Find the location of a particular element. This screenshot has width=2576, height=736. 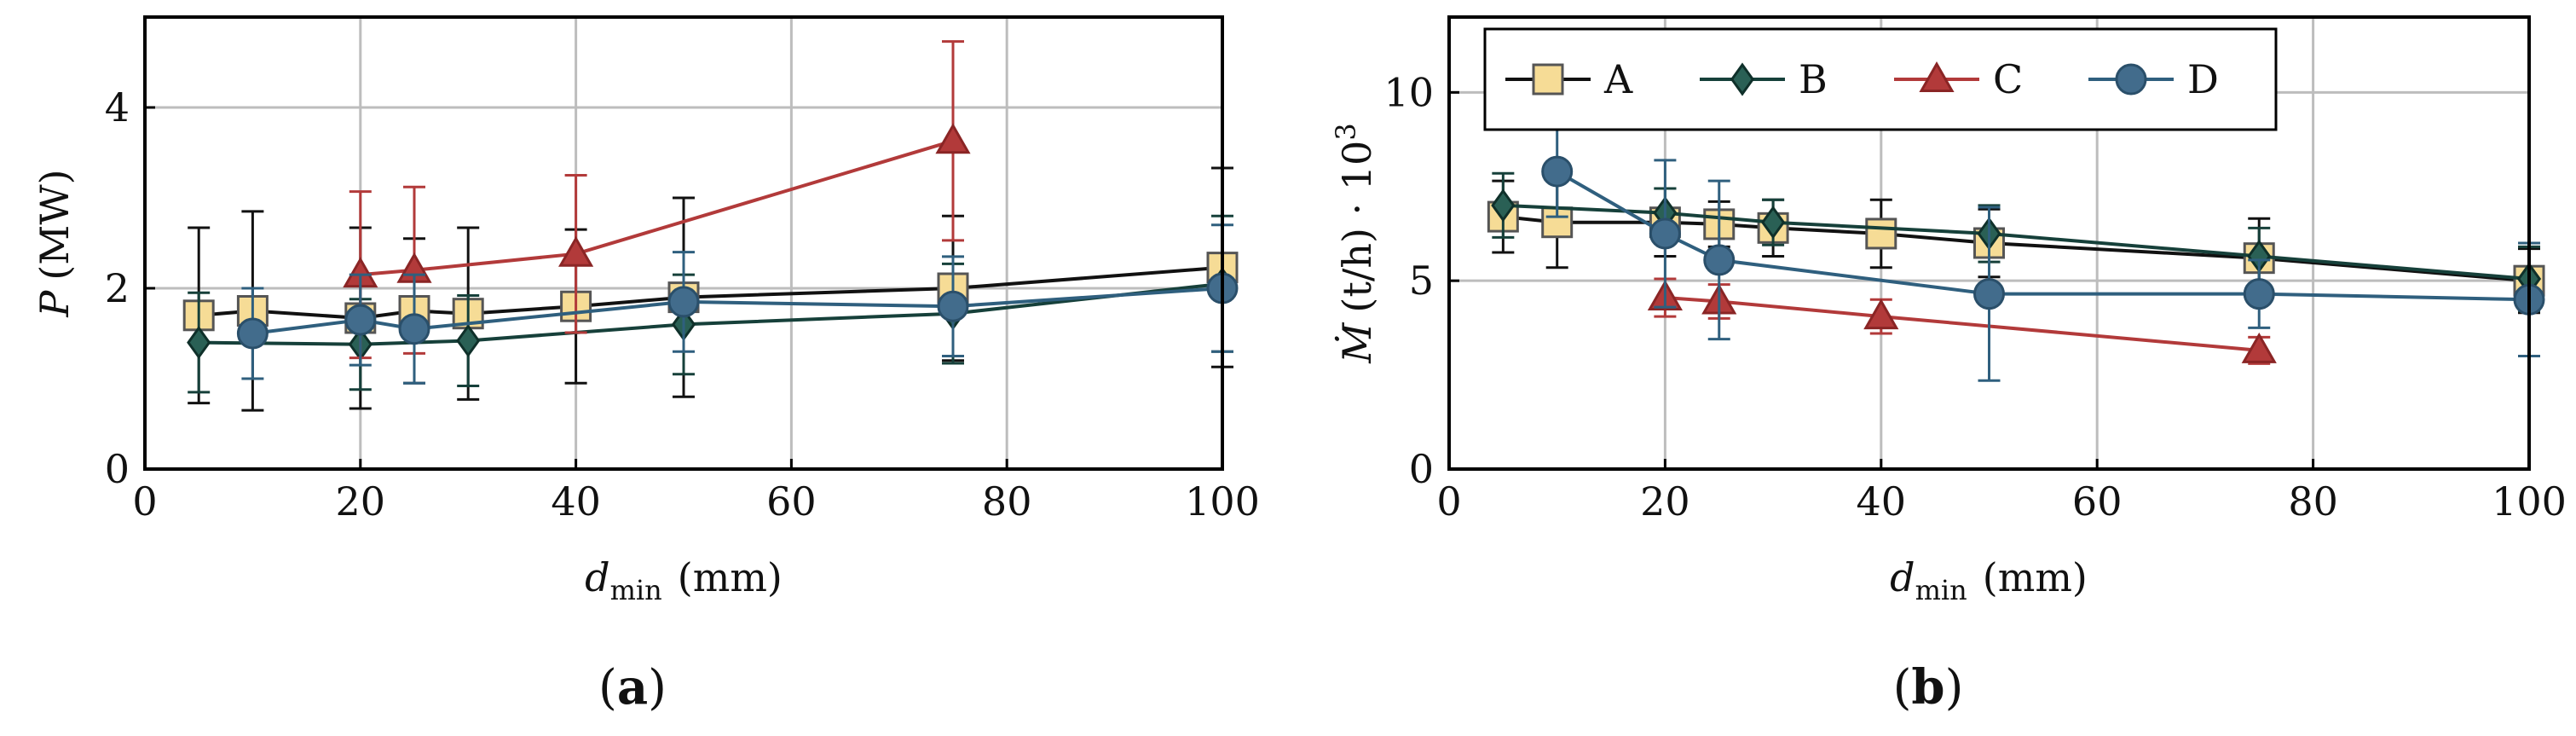

series-d-b is located at coordinates (2043, 254).